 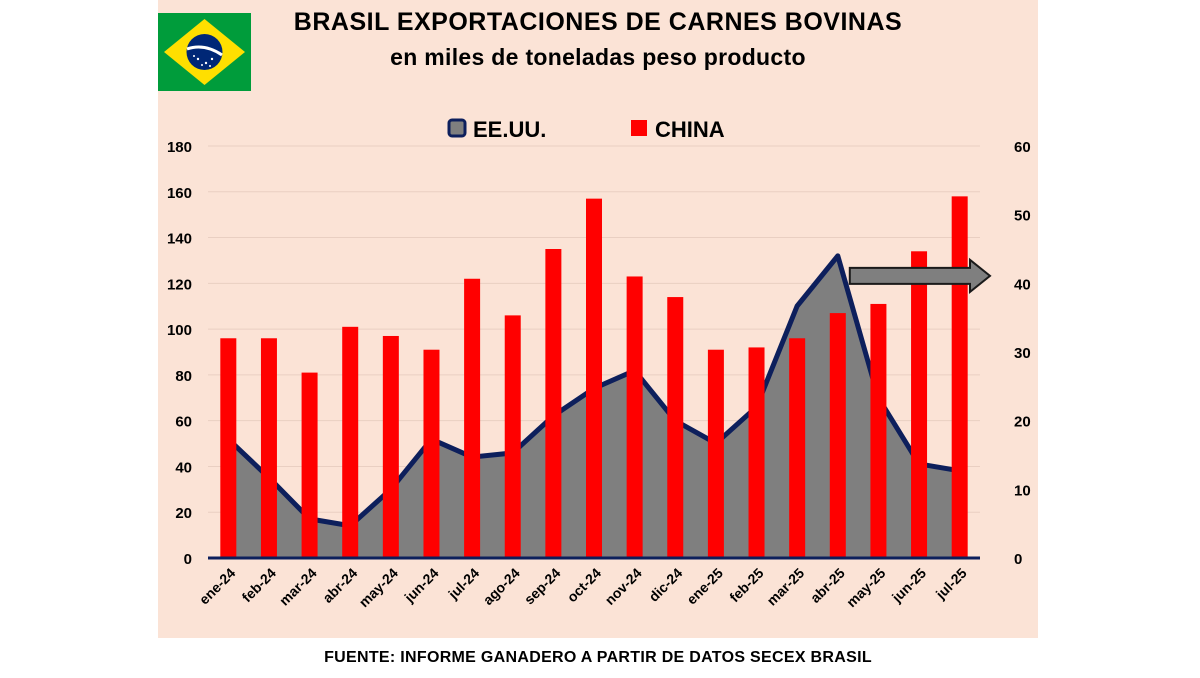 What do you see at coordinates (746, 585) in the screenshot?
I see `category-label: feb-25` at bounding box center [746, 585].